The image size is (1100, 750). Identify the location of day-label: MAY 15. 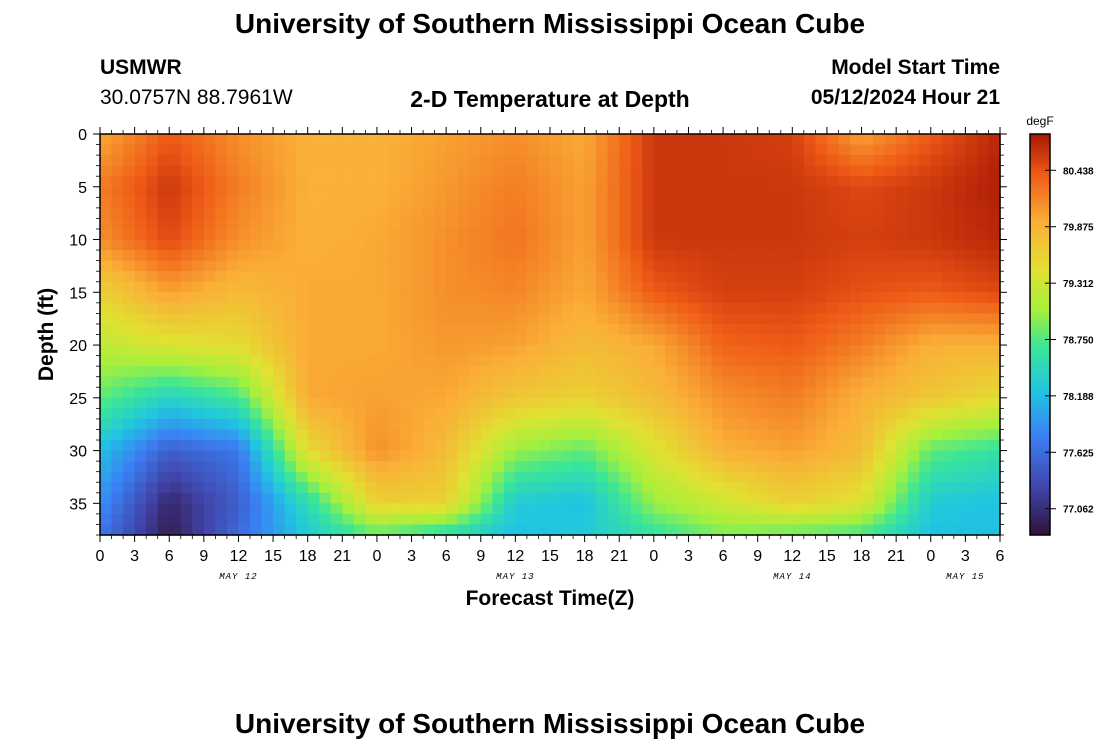
(965, 577).